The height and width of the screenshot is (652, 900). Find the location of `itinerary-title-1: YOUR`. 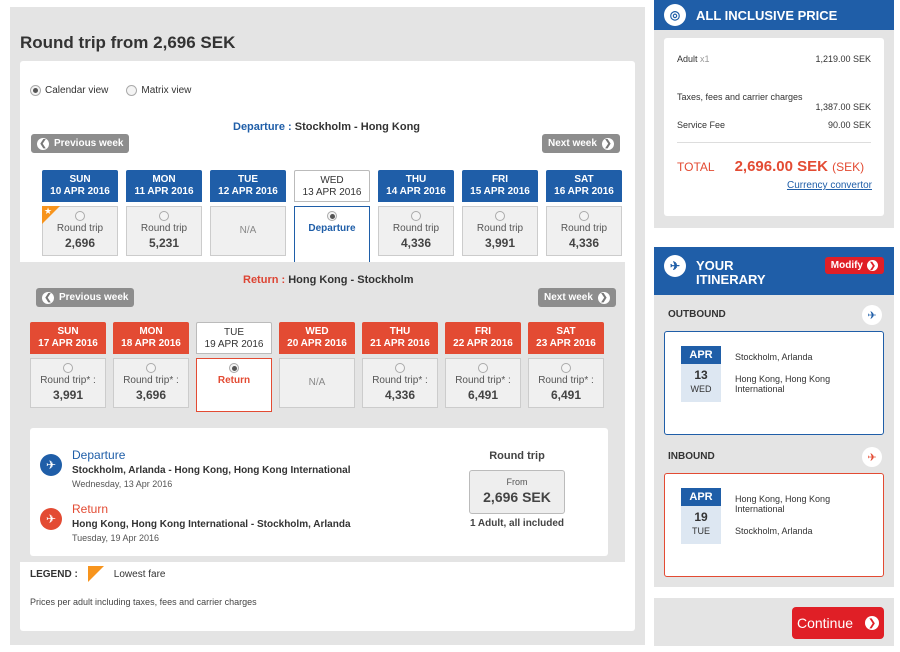

itinerary-title-1: YOUR is located at coordinates (715, 265).